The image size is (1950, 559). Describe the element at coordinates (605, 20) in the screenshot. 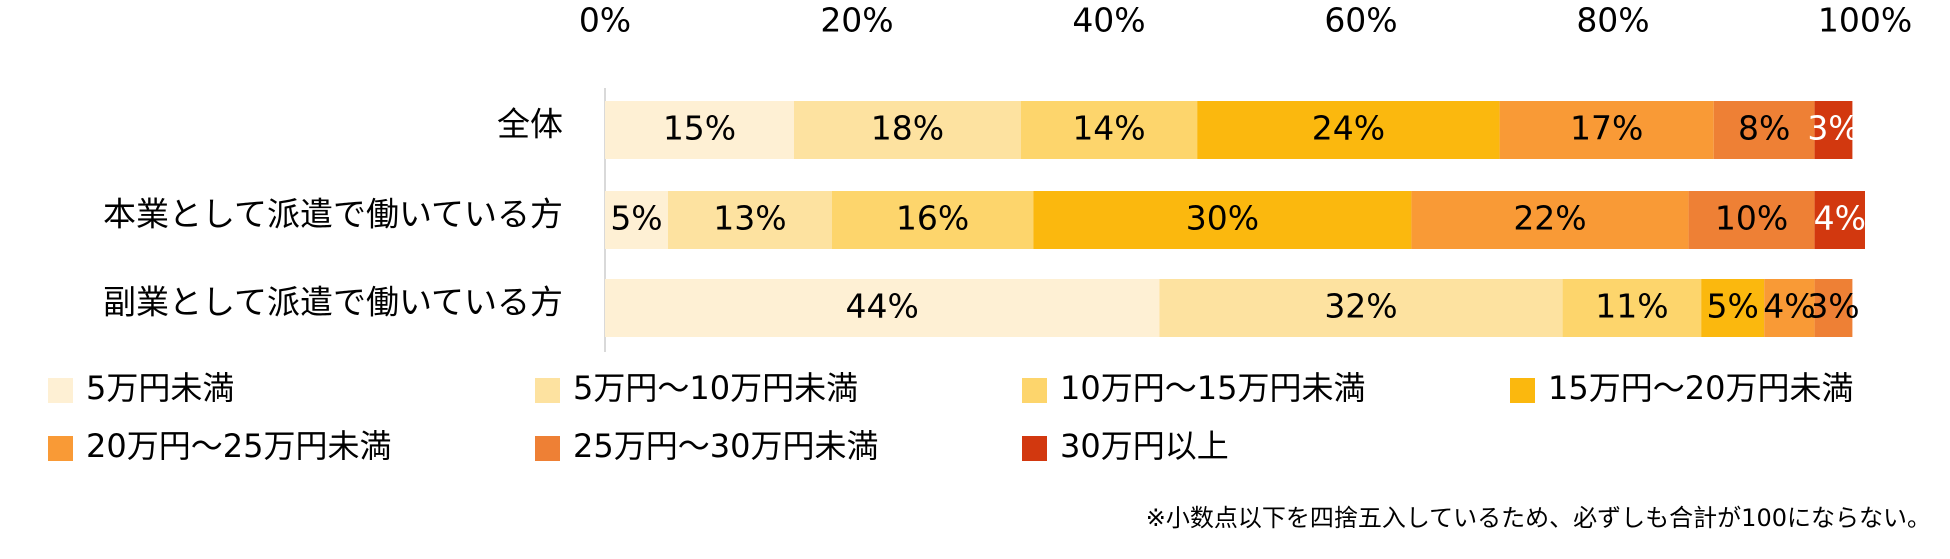

I see `x-tick-label: 0%` at that location.